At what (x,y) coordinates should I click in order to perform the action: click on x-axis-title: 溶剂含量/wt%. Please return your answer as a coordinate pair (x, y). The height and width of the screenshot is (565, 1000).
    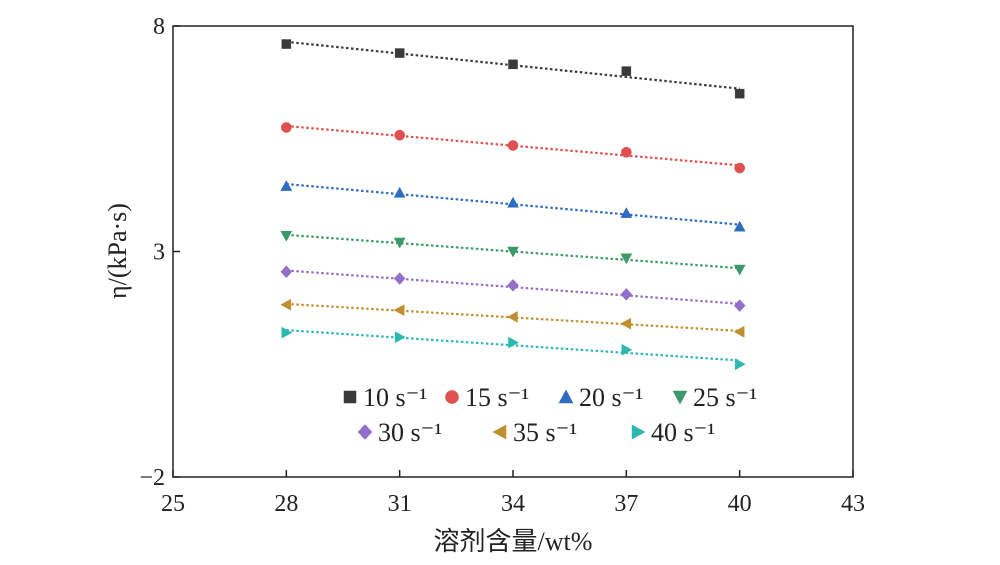
    Looking at the image, I should click on (513, 541).